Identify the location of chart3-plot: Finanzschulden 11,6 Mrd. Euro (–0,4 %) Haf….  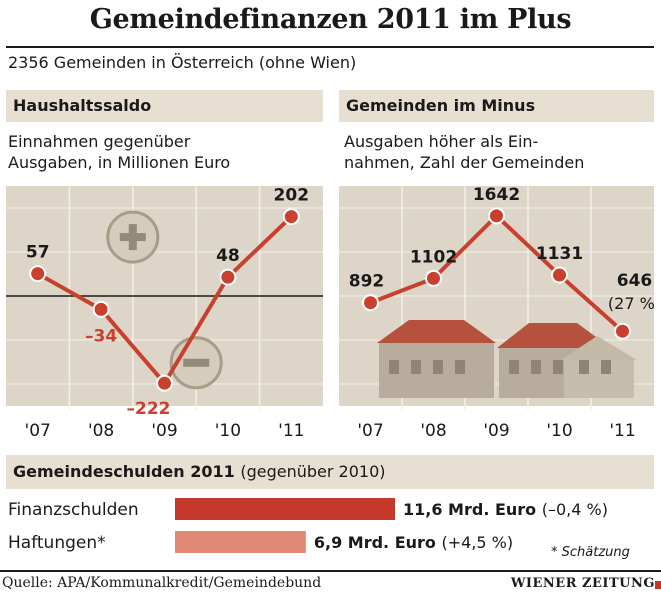
(319, 529).